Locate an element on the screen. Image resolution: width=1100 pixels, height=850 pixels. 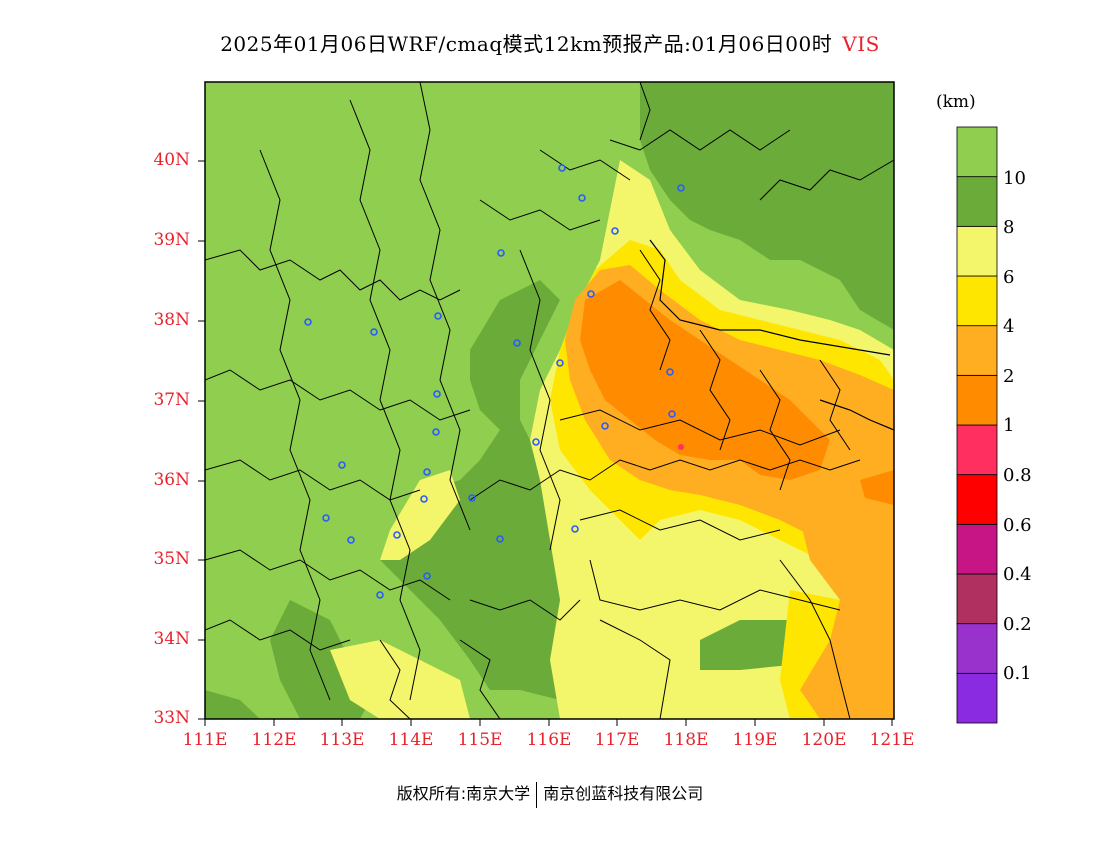
lon-label: 112E is located at coordinates (274, 740).